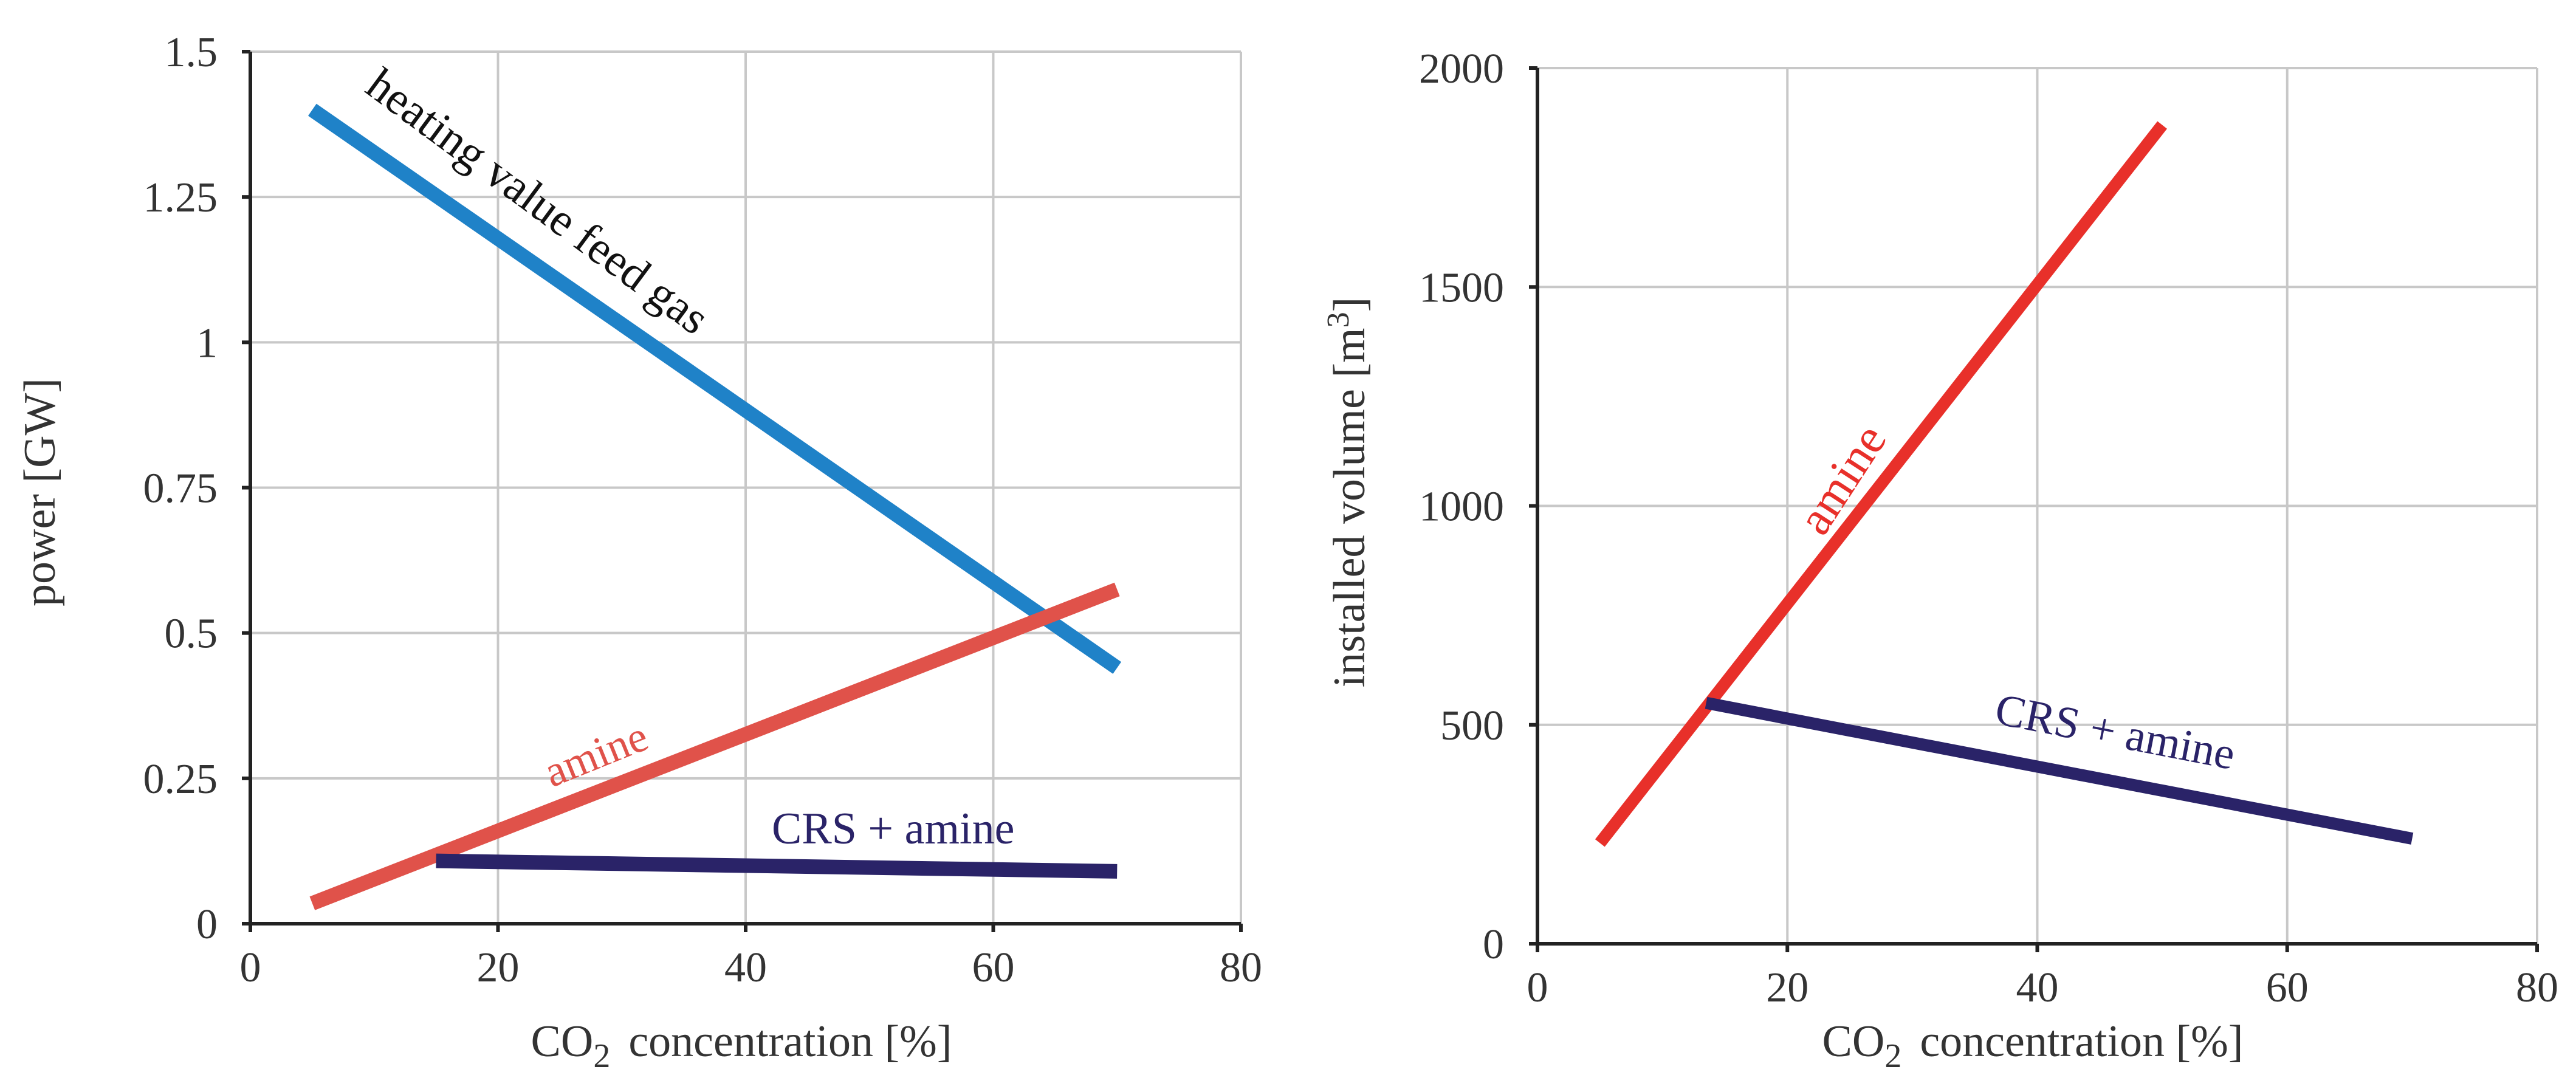 Image resolution: width=2576 pixels, height=1092 pixels. I want to click on power-chart-y-ticks: 0 0.25 0.5 0.75 1 1.25 1.5, so click(180, 488).